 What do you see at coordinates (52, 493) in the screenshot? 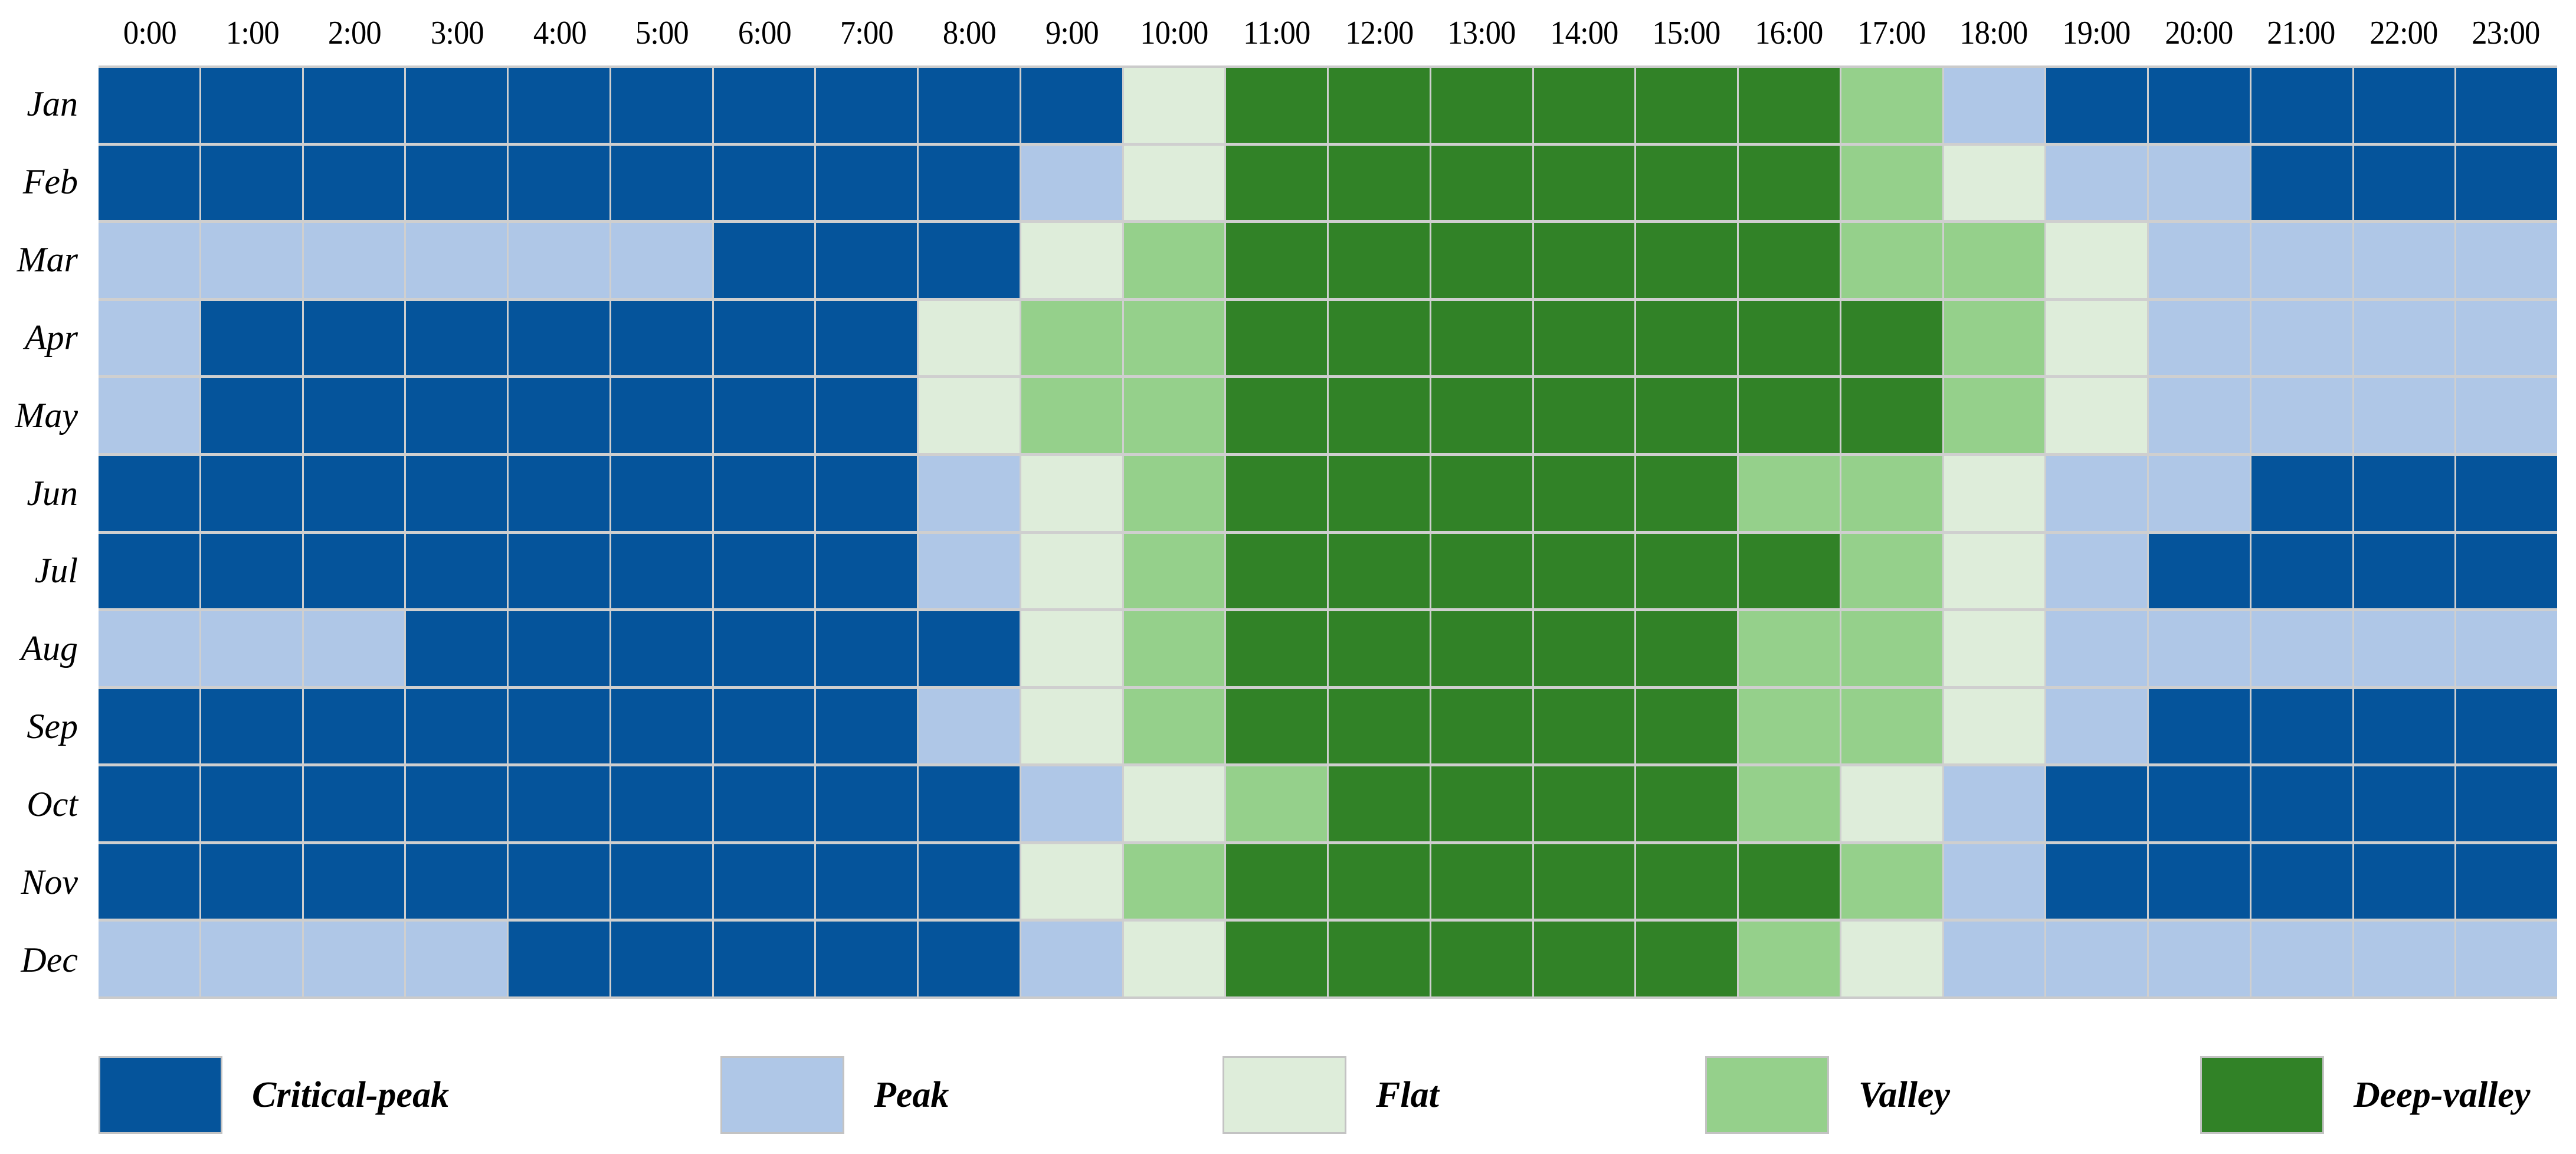
I see `month-tick-label: Jun` at bounding box center [52, 493].